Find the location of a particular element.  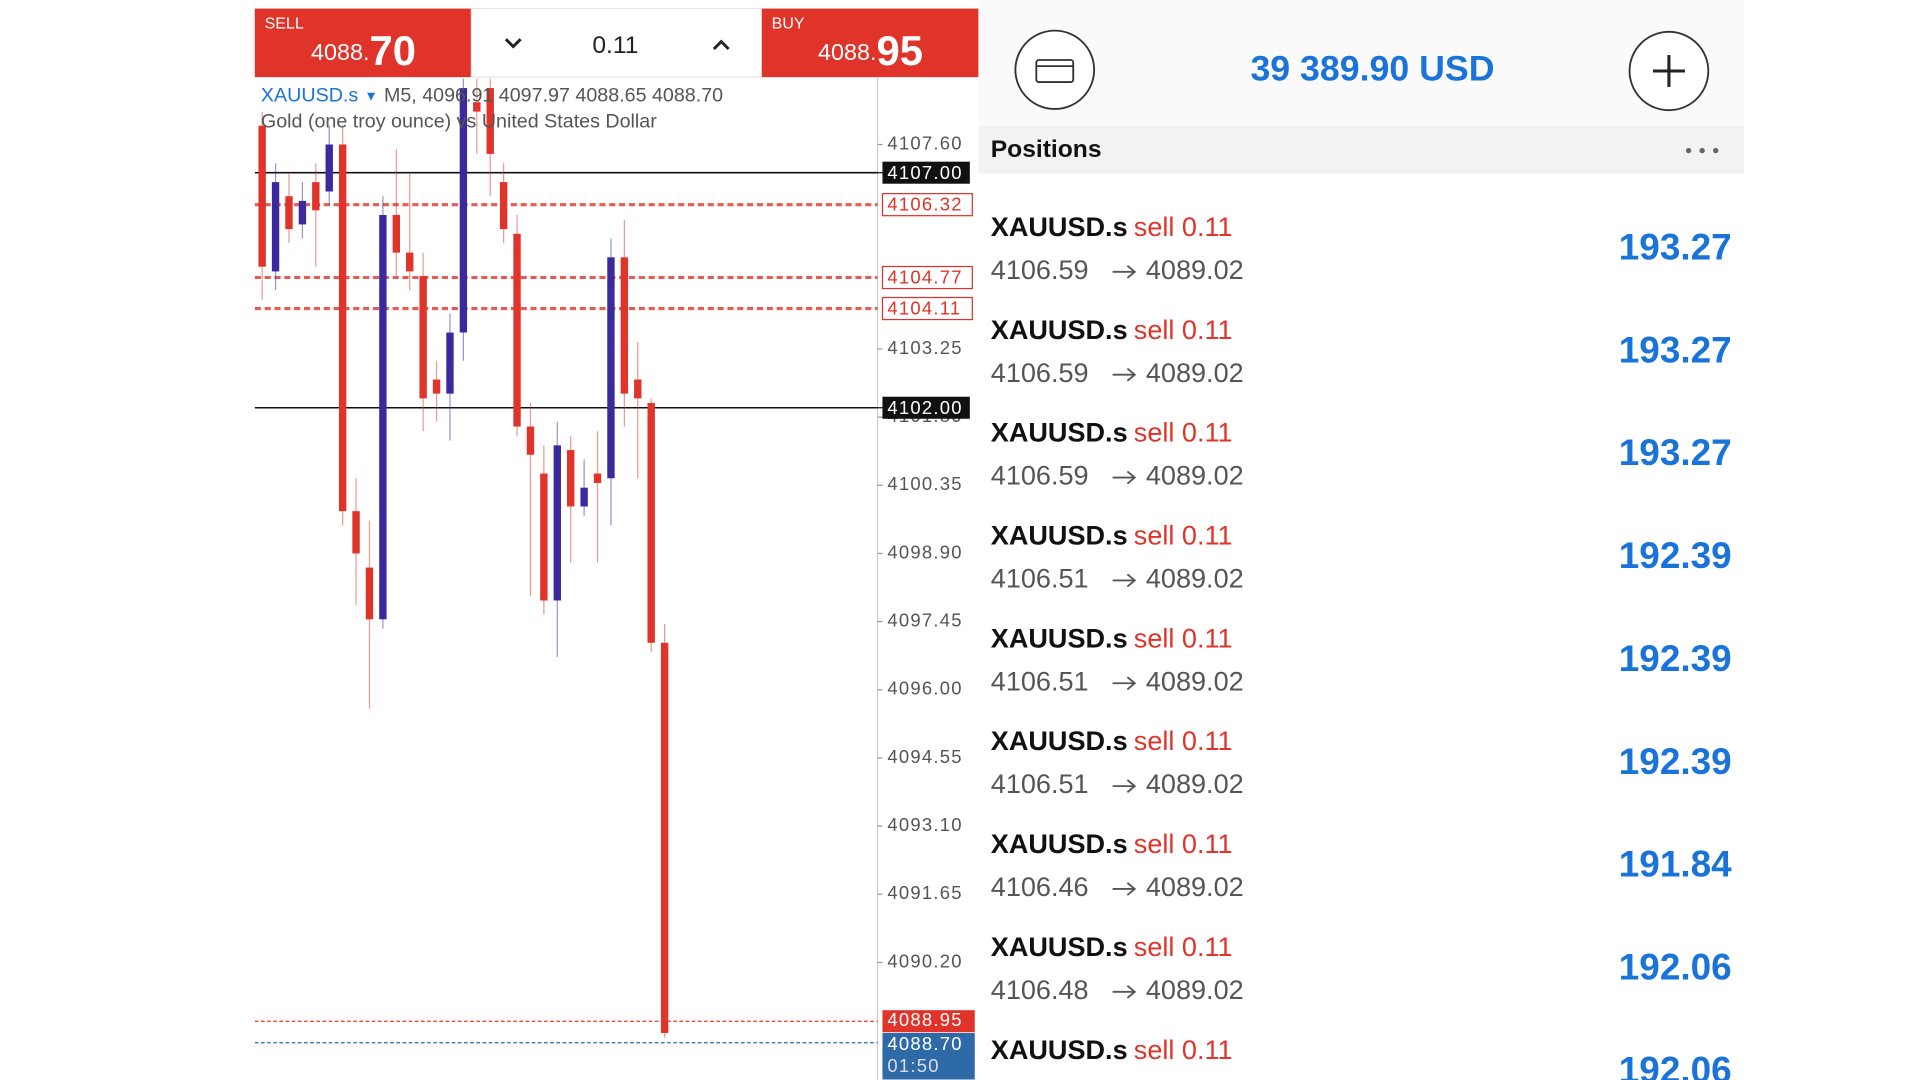

dot is located at coordinates (1715, 150).